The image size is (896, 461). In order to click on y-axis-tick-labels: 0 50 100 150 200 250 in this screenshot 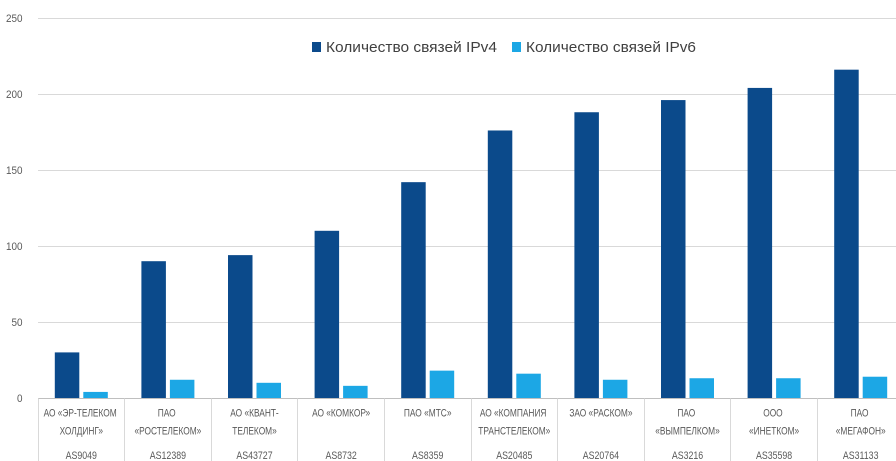, I will do `click(14, 210)`.